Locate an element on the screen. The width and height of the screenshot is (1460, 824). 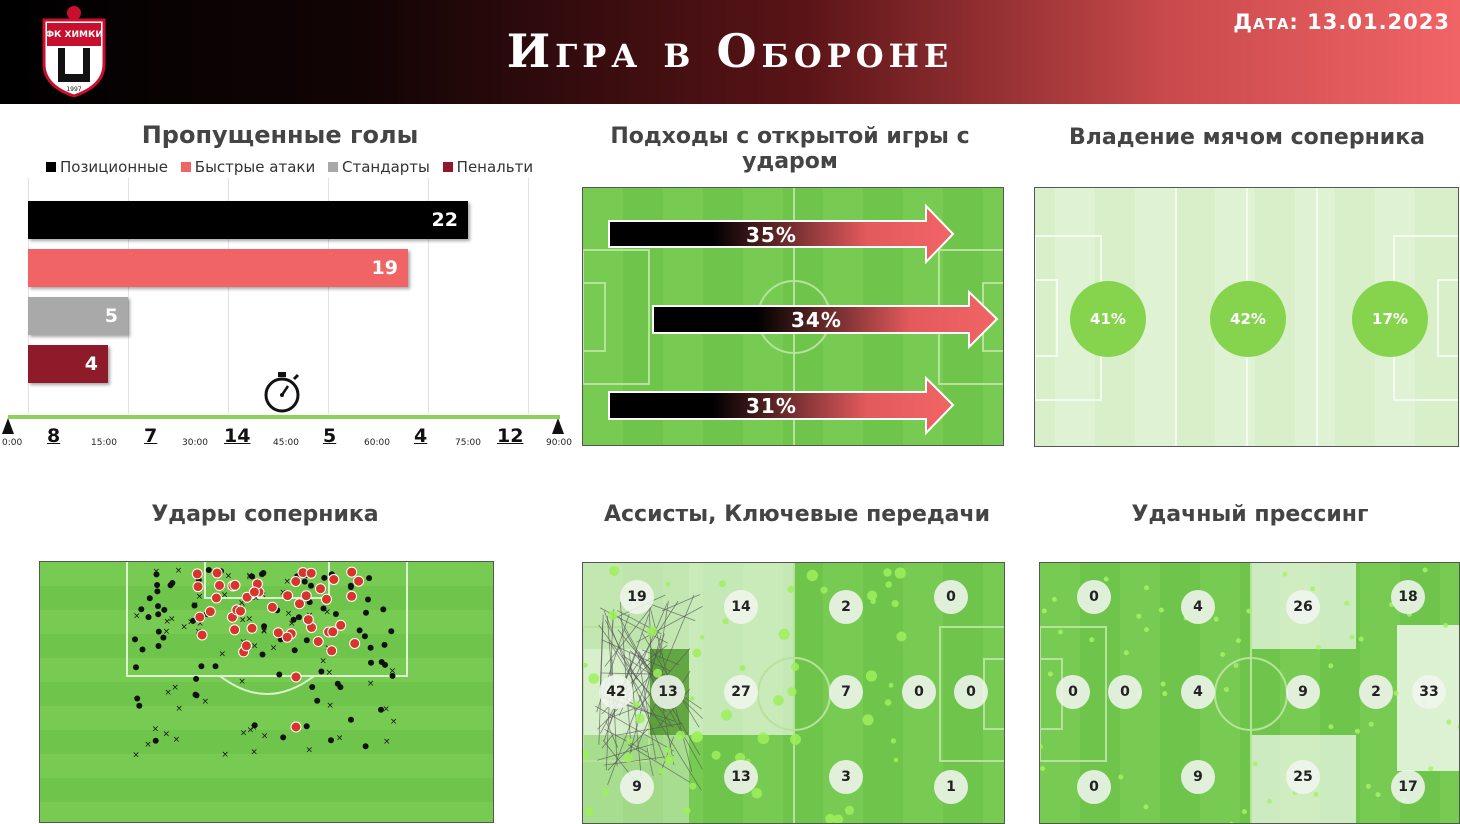
timeline-tick: 30:00 is located at coordinates (195, 443).